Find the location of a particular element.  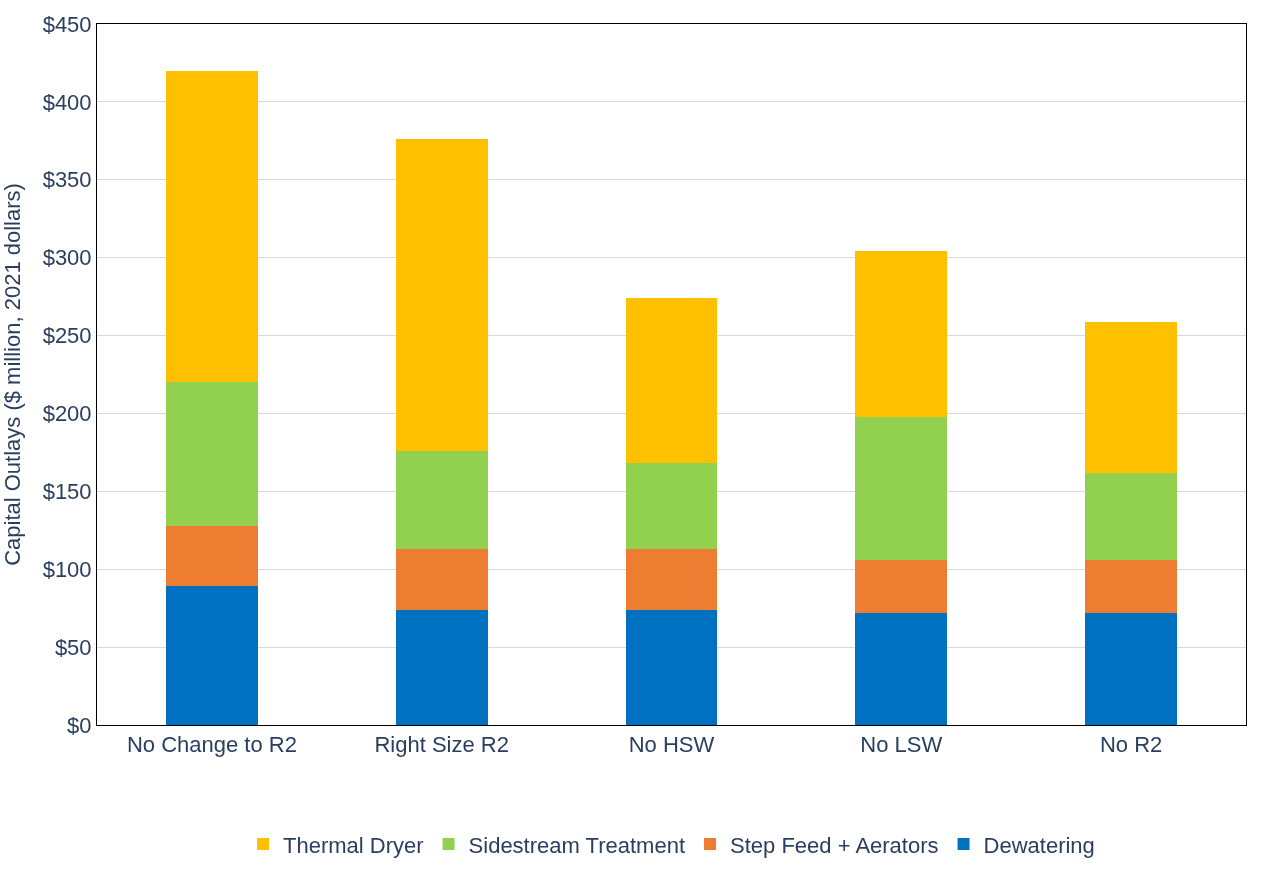

y-tick-label: $100 is located at coordinates (67, 569).